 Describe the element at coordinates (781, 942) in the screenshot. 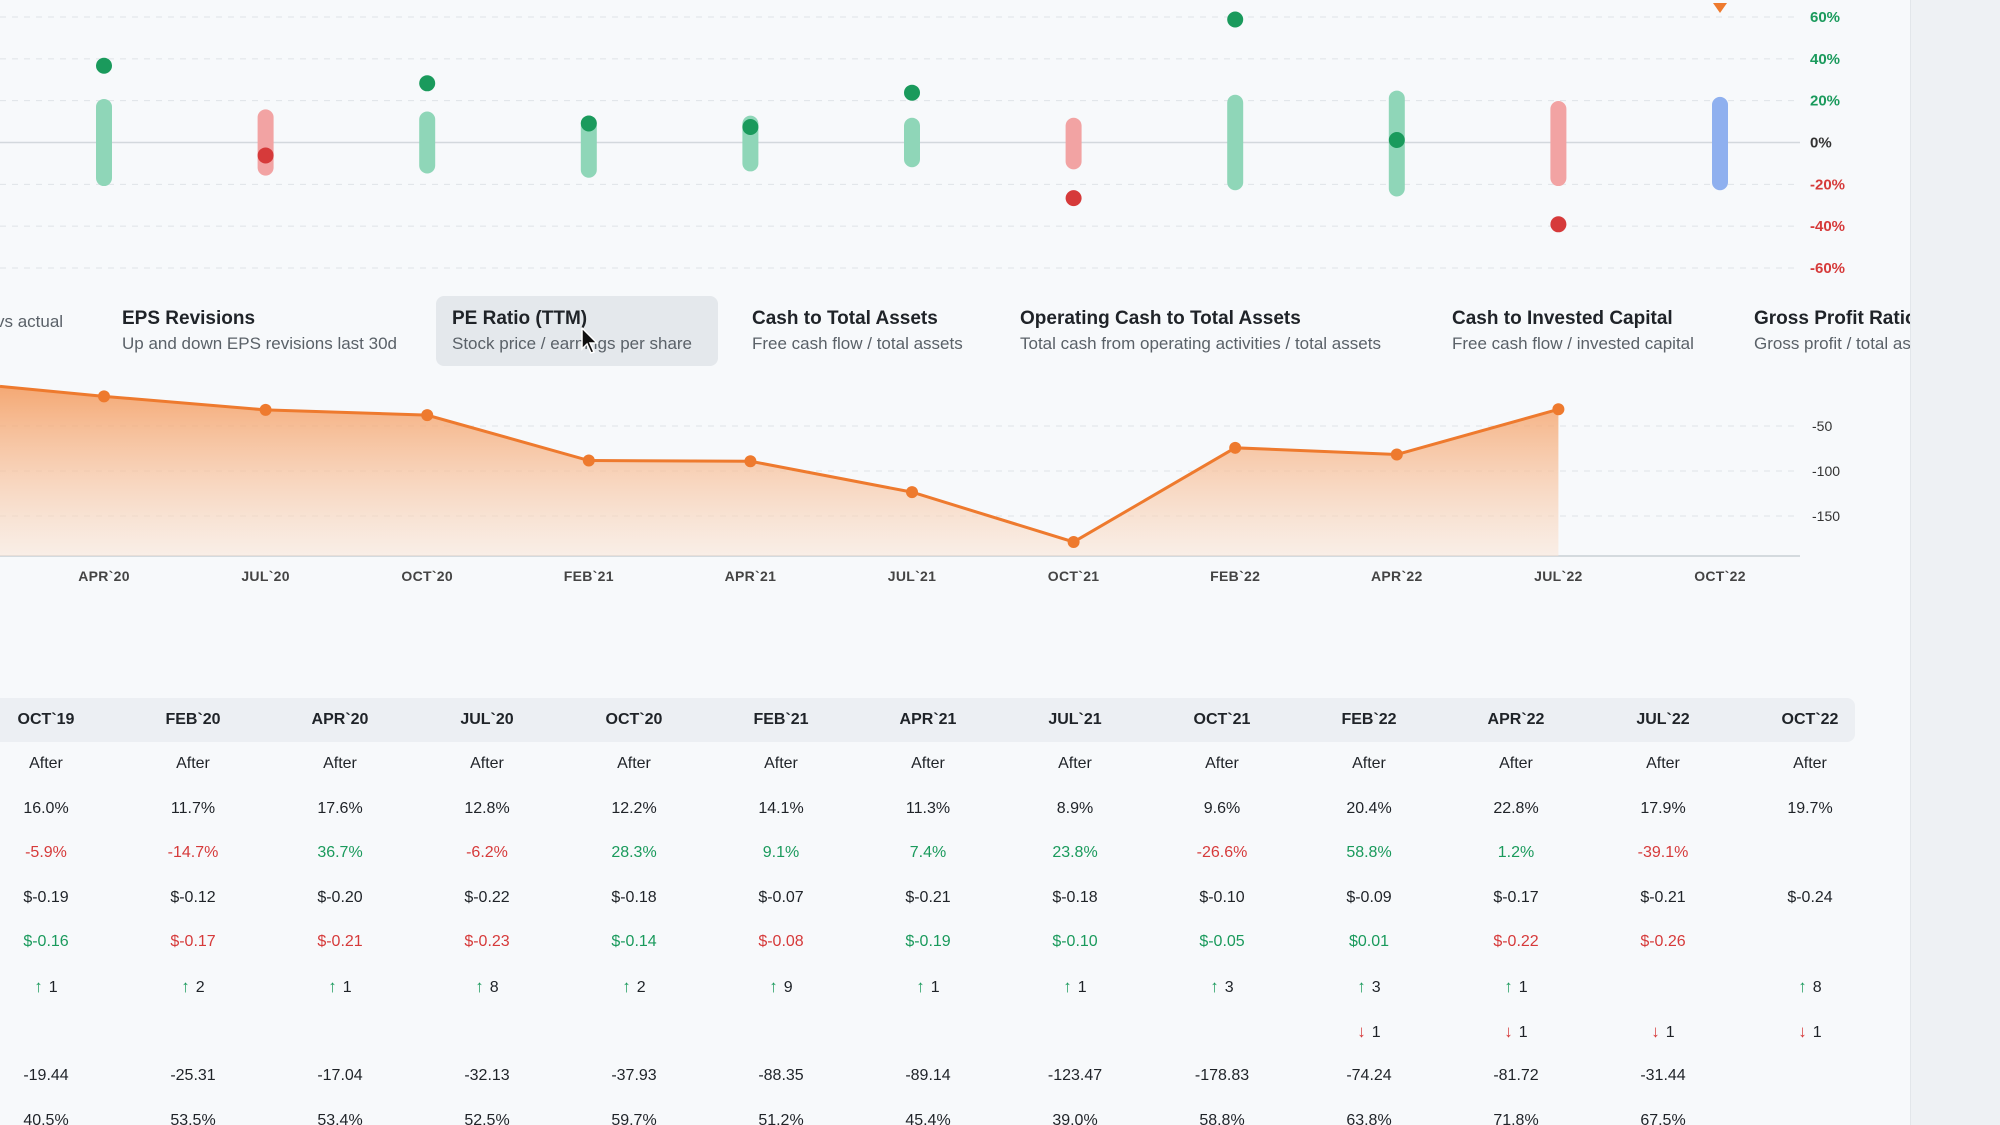

I see `table-cell: $-0.08` at that location.